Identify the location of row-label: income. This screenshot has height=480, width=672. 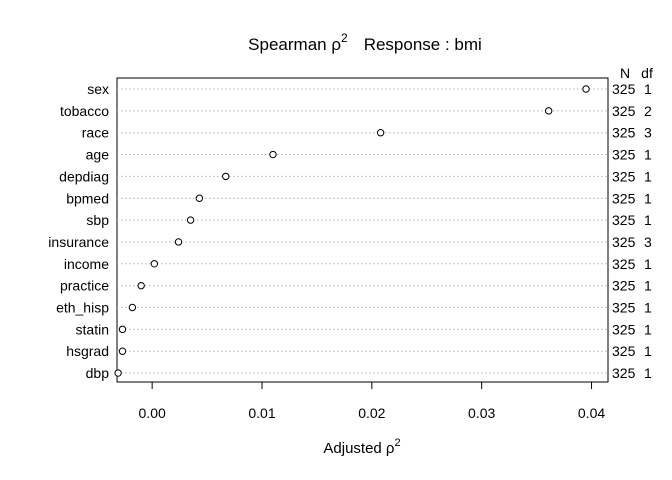
(86, 264).